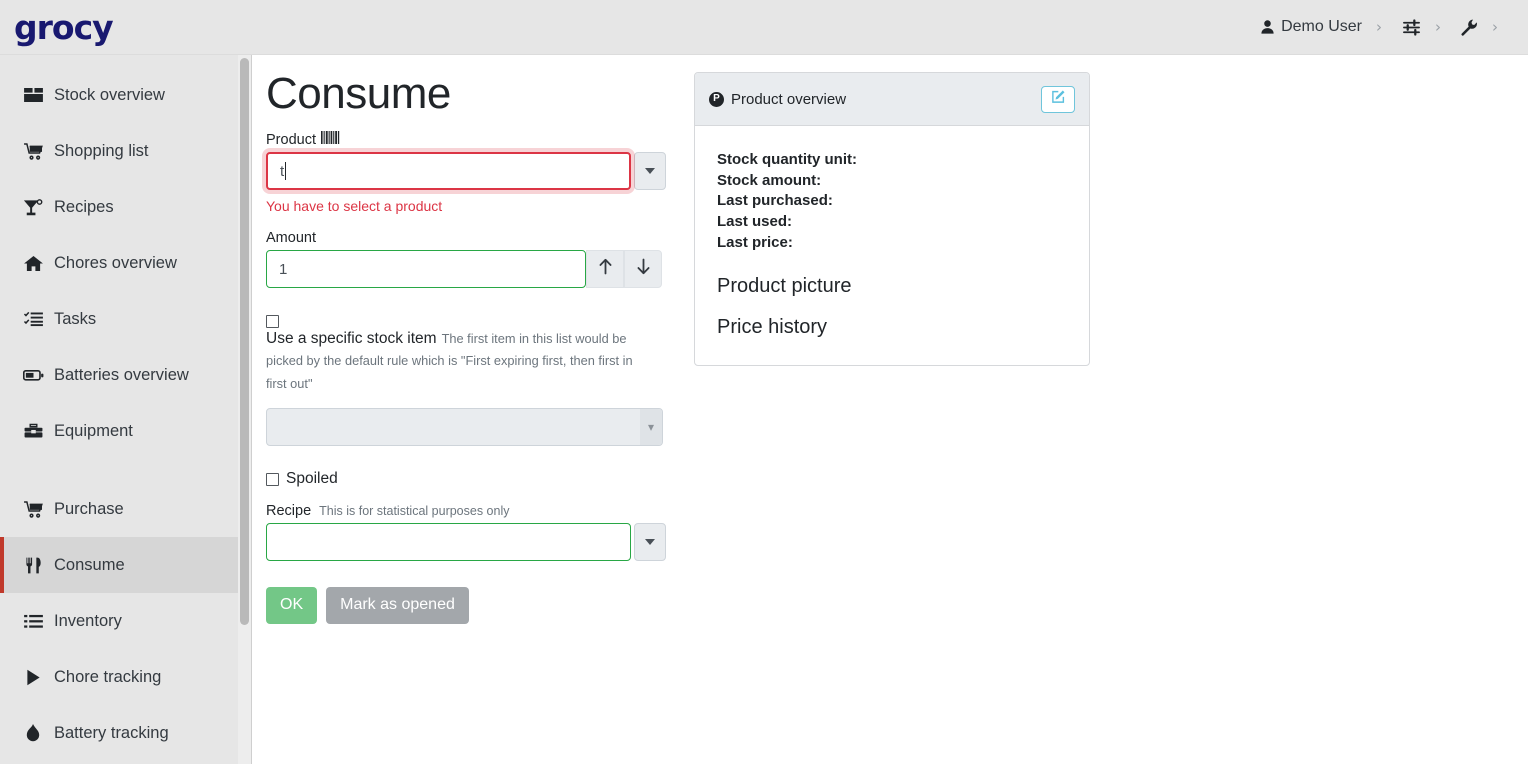  I want to click on recipe-hint: This is for statistical purposes only, so click(414, 510).